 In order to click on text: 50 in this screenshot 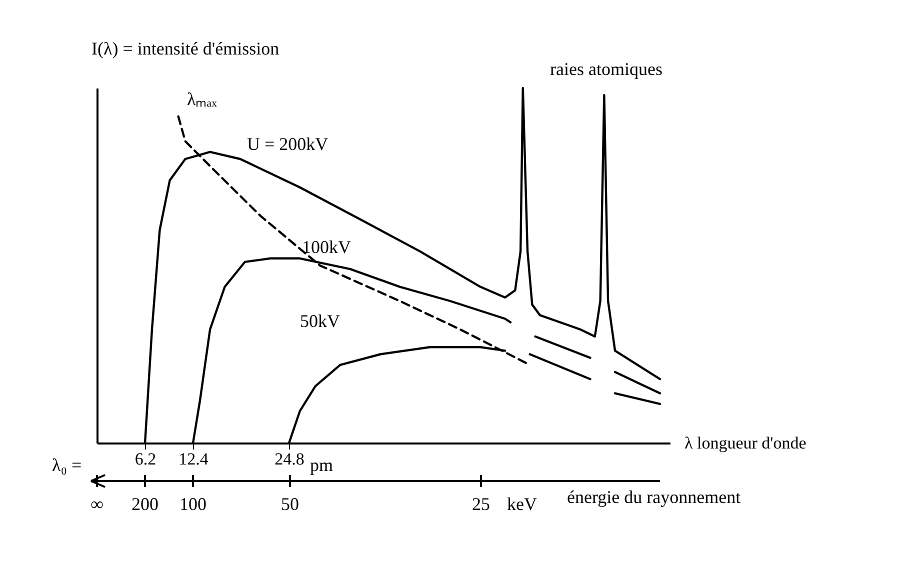, I will do `click(290, 504)`.